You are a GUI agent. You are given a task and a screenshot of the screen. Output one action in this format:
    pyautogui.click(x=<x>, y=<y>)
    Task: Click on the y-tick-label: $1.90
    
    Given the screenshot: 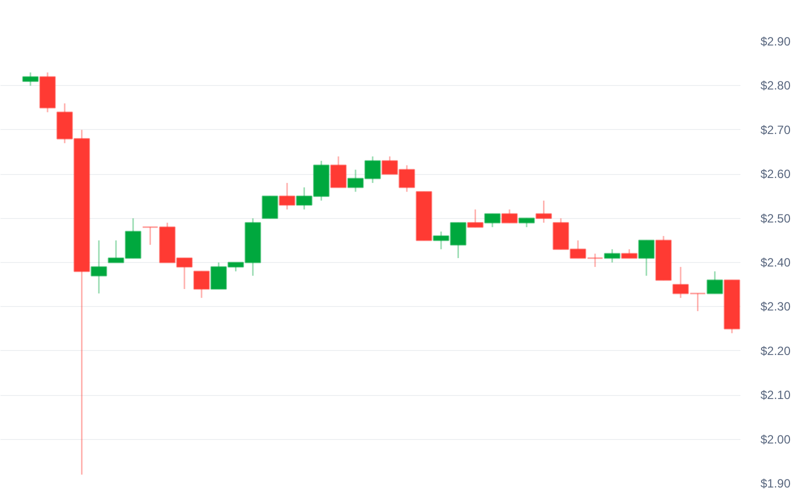 What is the action you would take?
    pyautogui.click(x=775, y=483)
    